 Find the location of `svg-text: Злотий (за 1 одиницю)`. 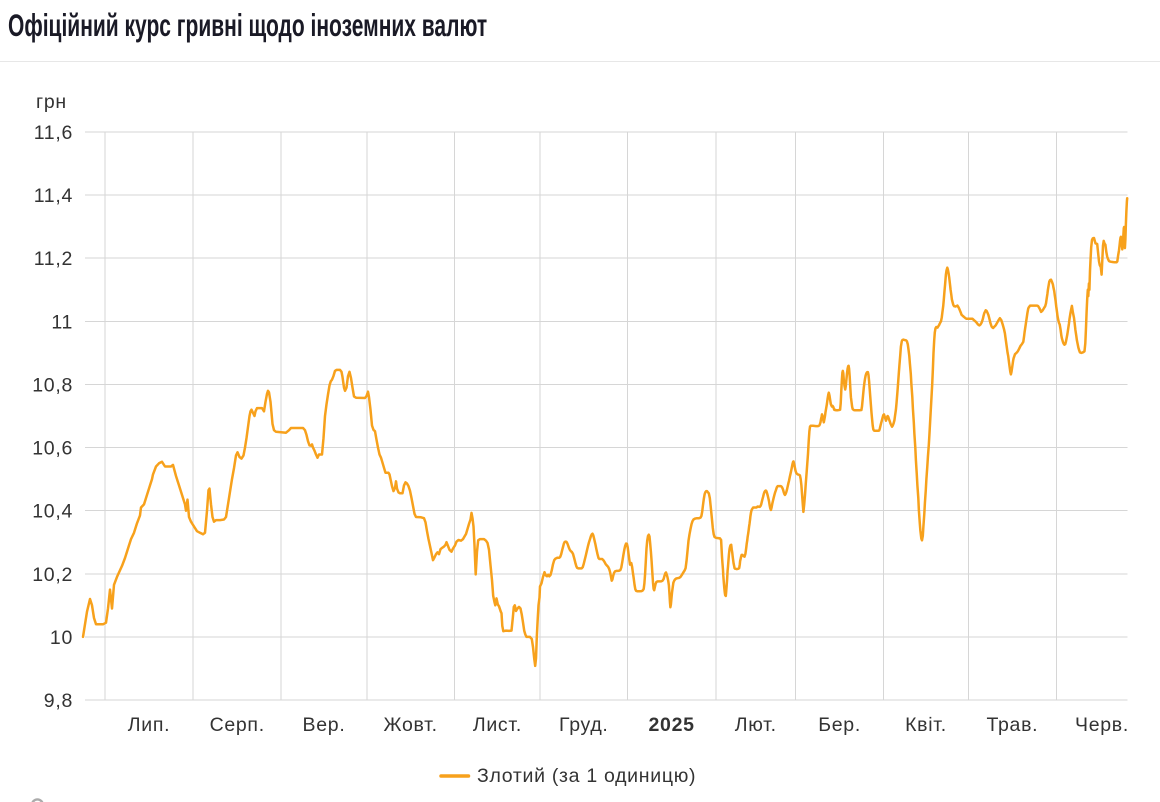

svg-text: Злотий (за 1 одиницю) is located at coordinates (586, 776).